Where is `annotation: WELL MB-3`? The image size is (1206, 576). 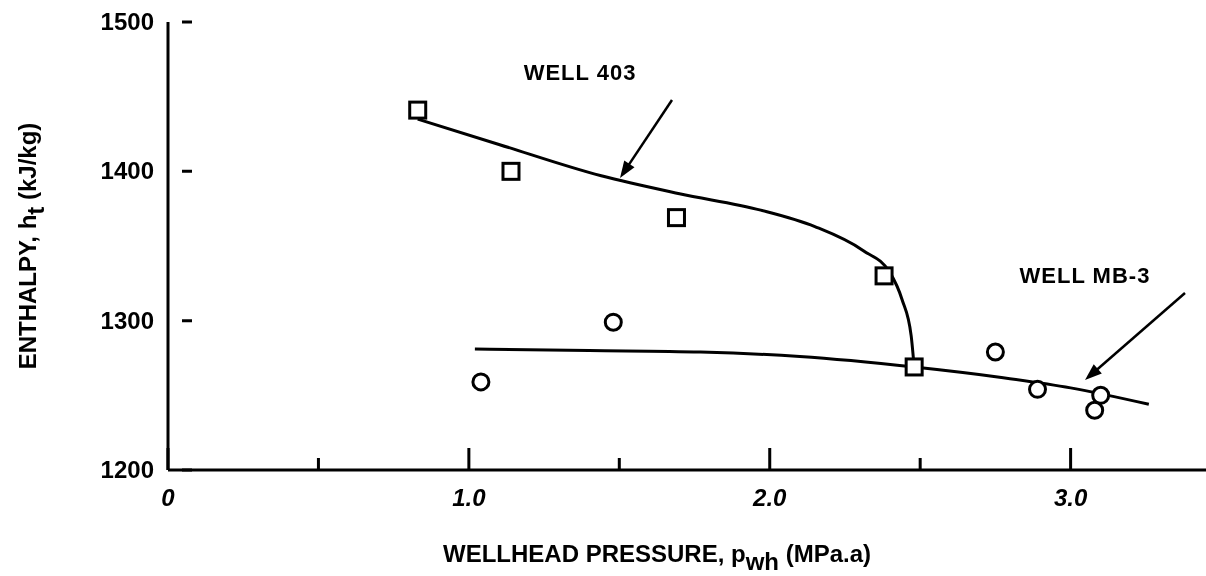
annotation: WELL MB-3 is located at coordinates (1085, 275).